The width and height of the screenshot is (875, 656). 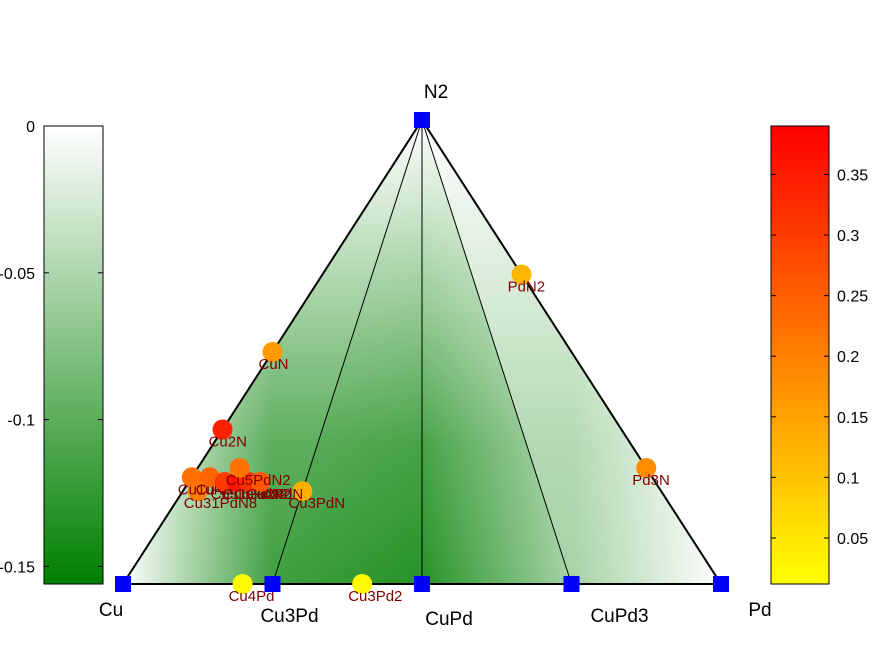 I want to click on right-colorbar-tick-label: 0.35, so click(x=852, y=175).